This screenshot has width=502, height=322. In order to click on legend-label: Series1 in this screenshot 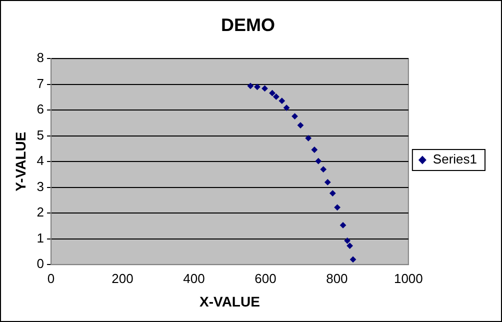, I will do `click(454, 159)`.